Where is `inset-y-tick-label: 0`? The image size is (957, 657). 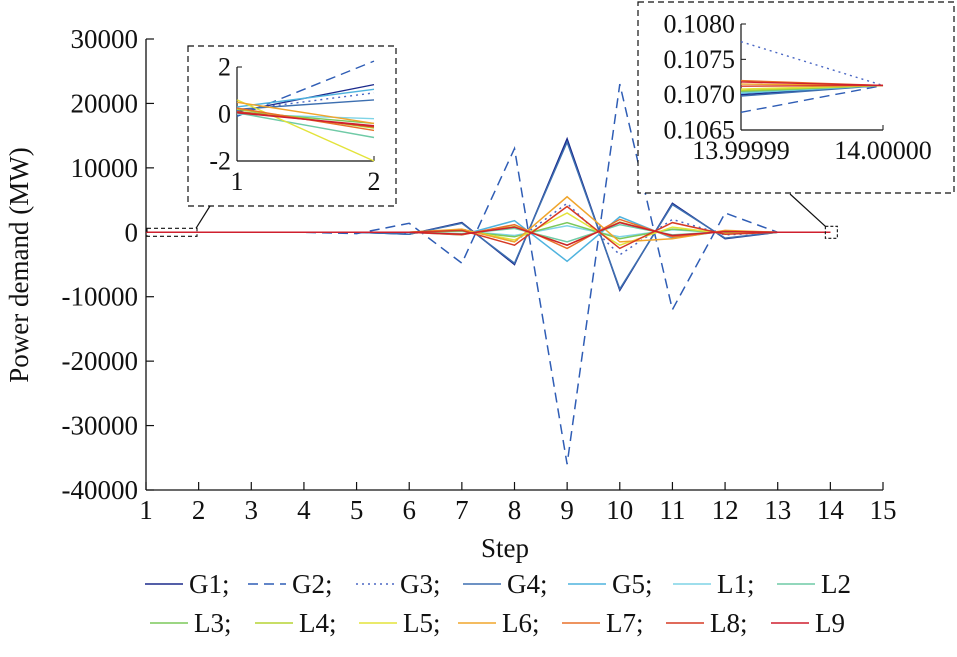 inset-y-tick-label: 0 is located at coordinates (224, 114).